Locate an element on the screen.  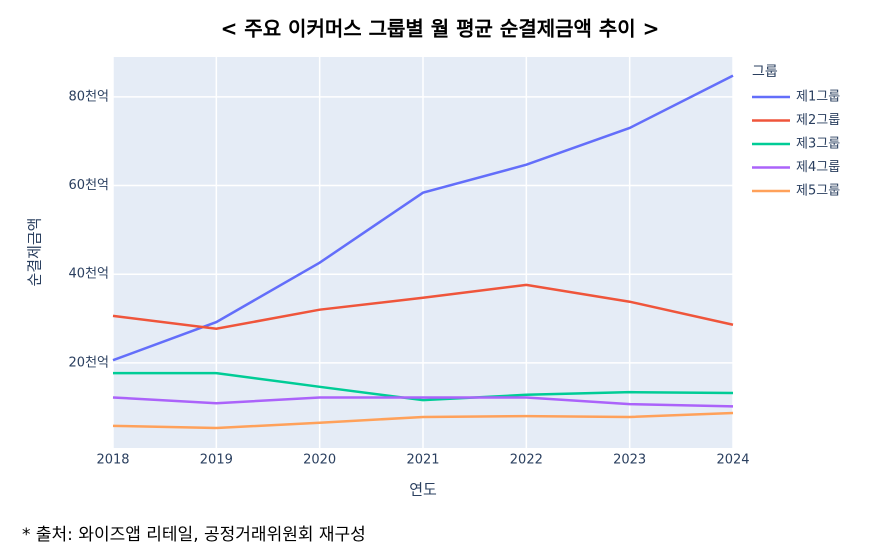
legend-label: 제5그룹 is located at coordinates (818, 191).